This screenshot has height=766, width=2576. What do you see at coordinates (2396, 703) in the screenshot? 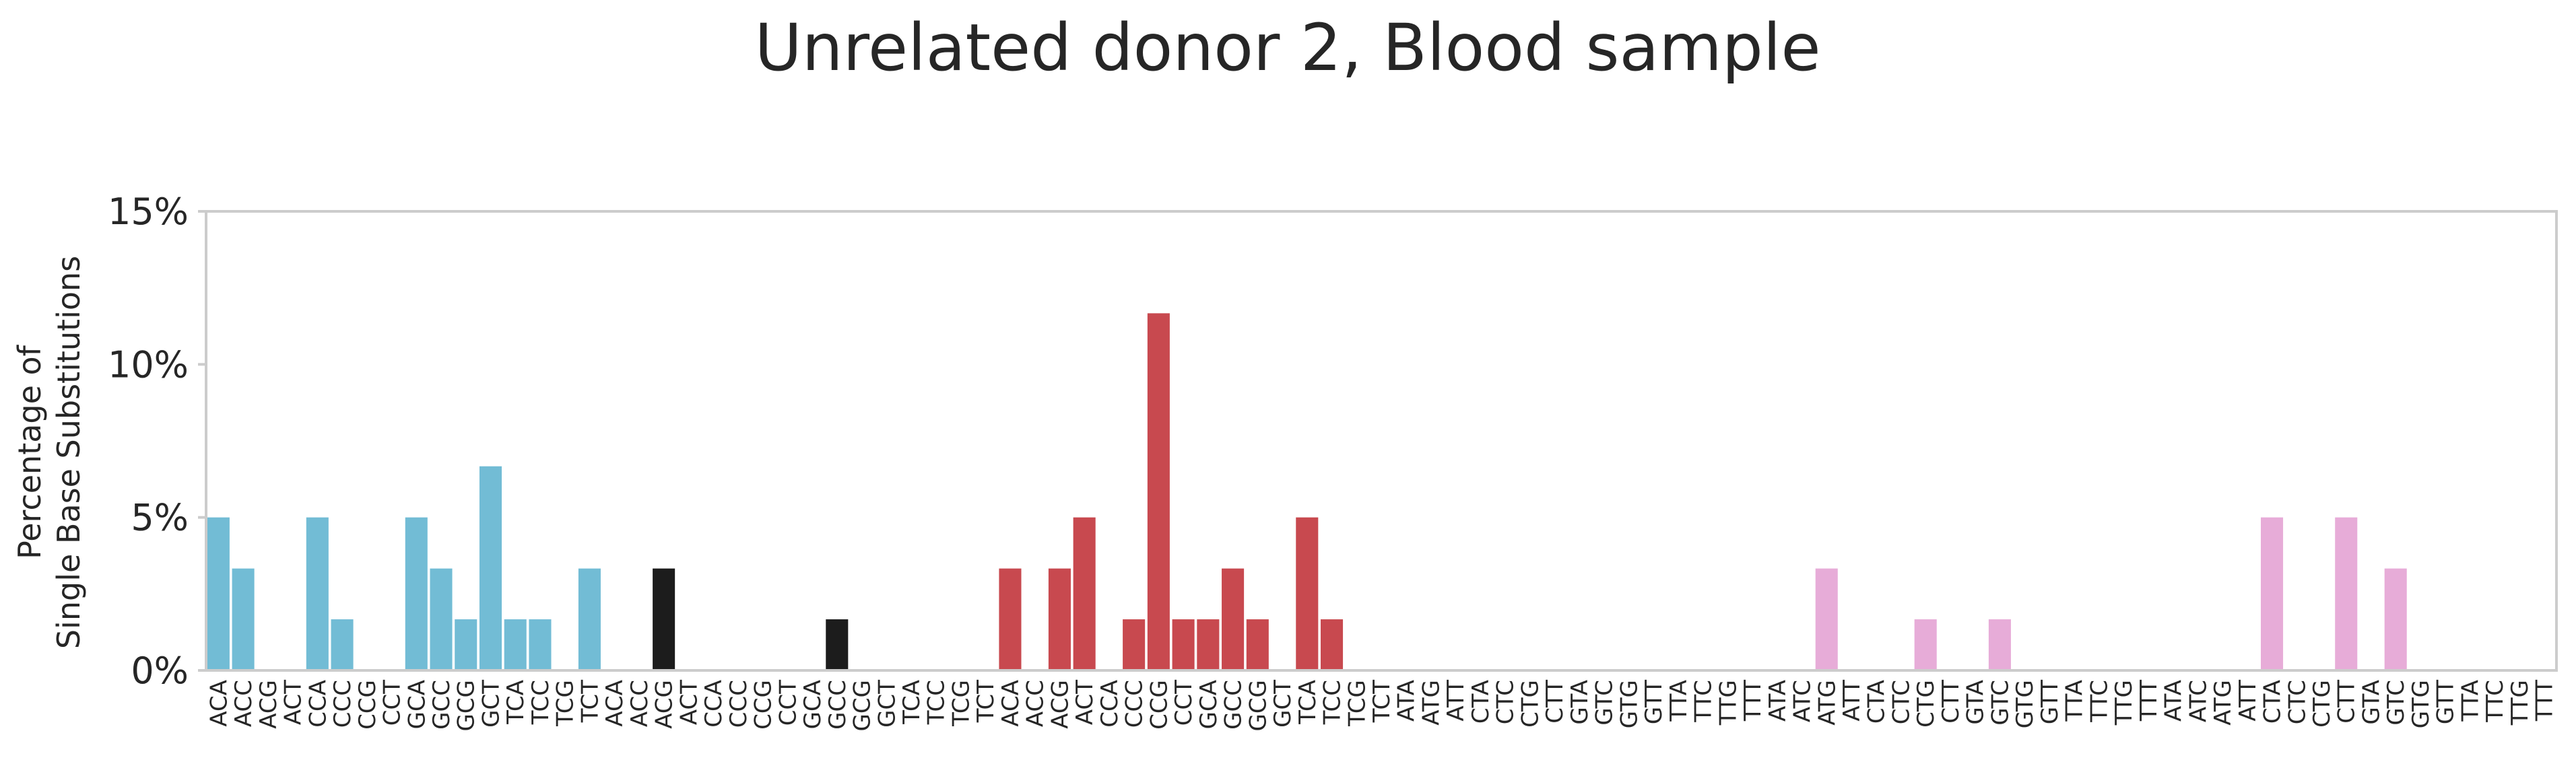
I see `x-tick-label: GTC` at bounding box center [2396, 703].